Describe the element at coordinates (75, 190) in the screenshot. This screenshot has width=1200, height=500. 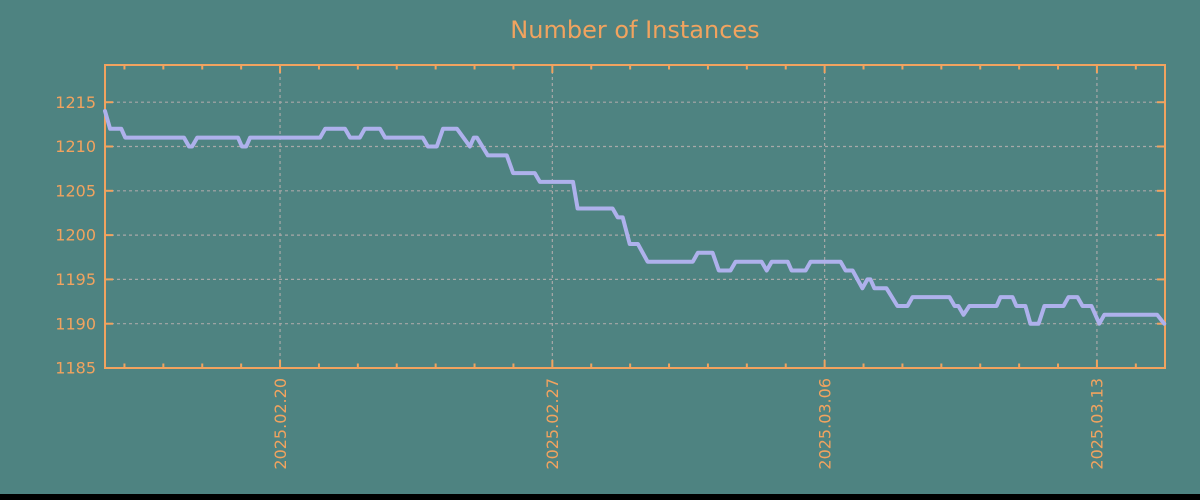
I see `y-tick-label: 1205` at that location.